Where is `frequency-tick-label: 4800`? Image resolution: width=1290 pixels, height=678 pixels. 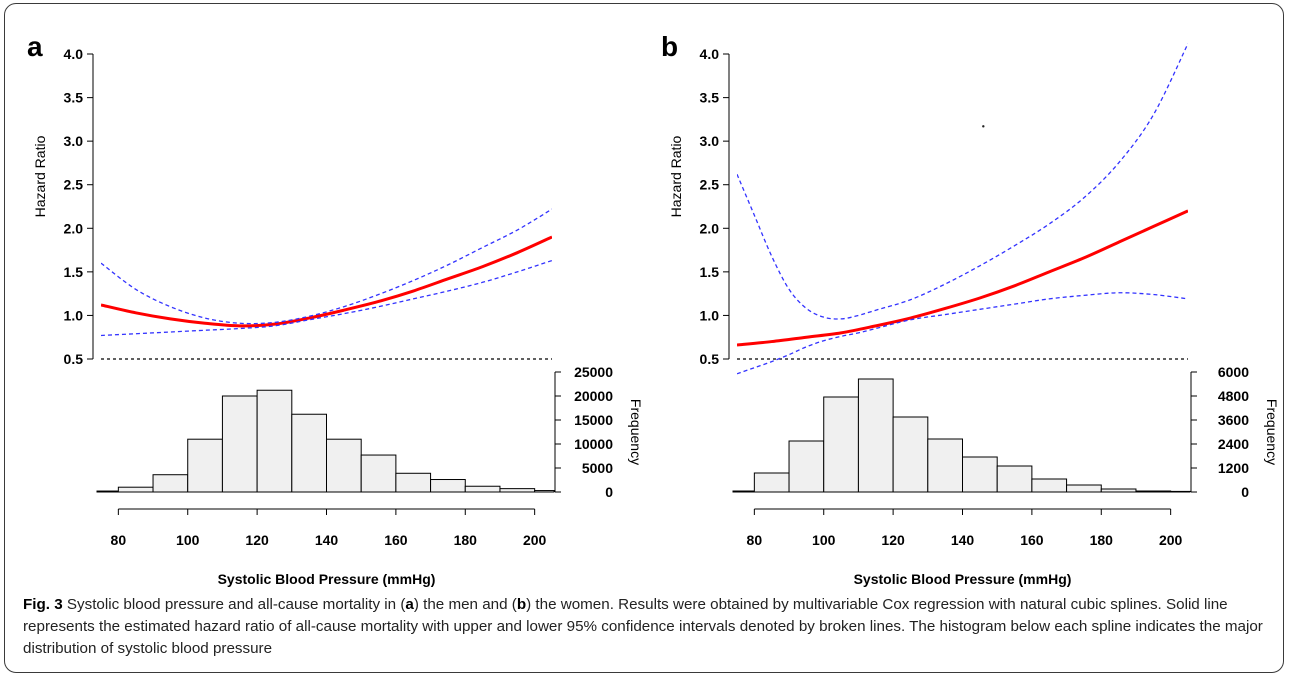 frequency-tick-label: 4800 is located at coordinates (1233, 396).